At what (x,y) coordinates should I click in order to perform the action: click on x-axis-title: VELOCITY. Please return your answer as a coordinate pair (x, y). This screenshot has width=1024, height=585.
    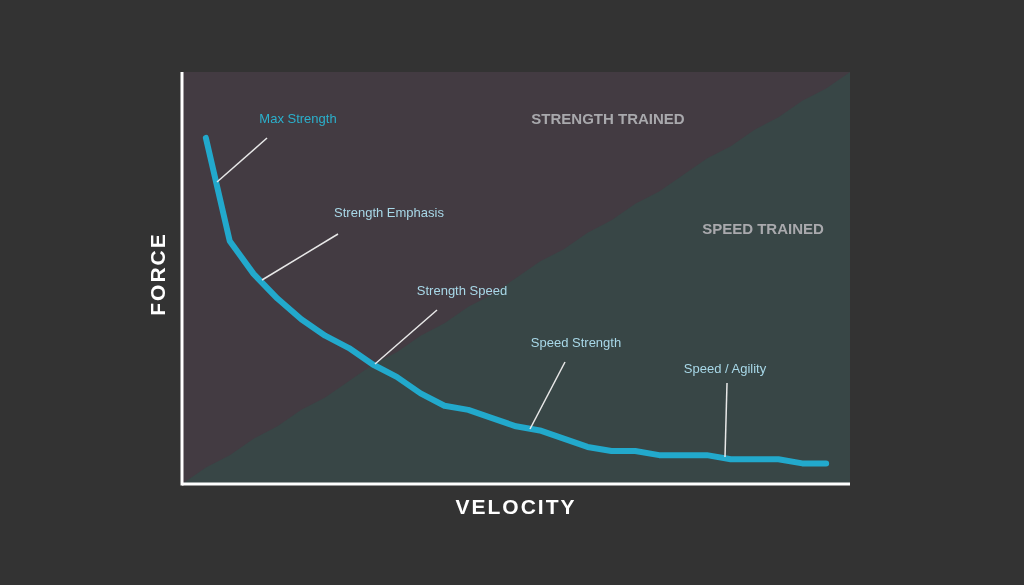
    Looking at the image, I should click on (516, 506).